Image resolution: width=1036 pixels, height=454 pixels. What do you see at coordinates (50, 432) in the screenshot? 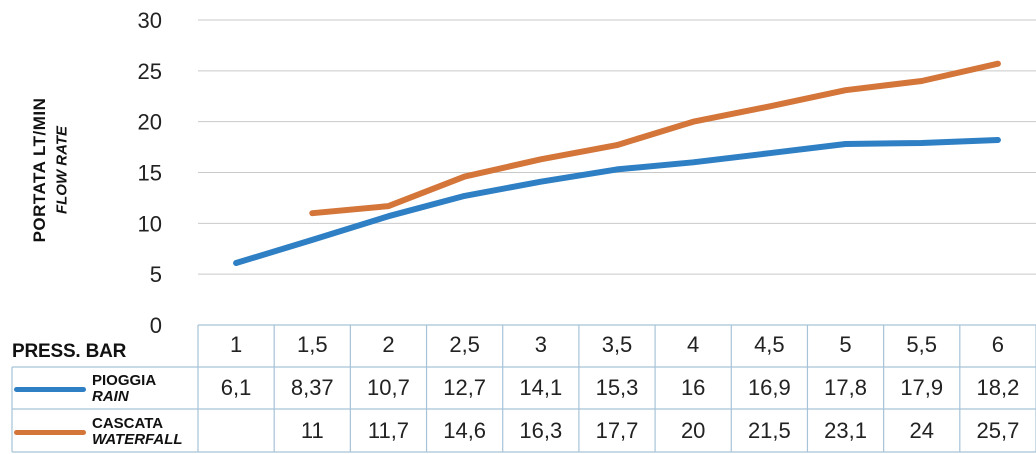
I see `legend-swatch-waterfall` at bounding box center [50, 432].